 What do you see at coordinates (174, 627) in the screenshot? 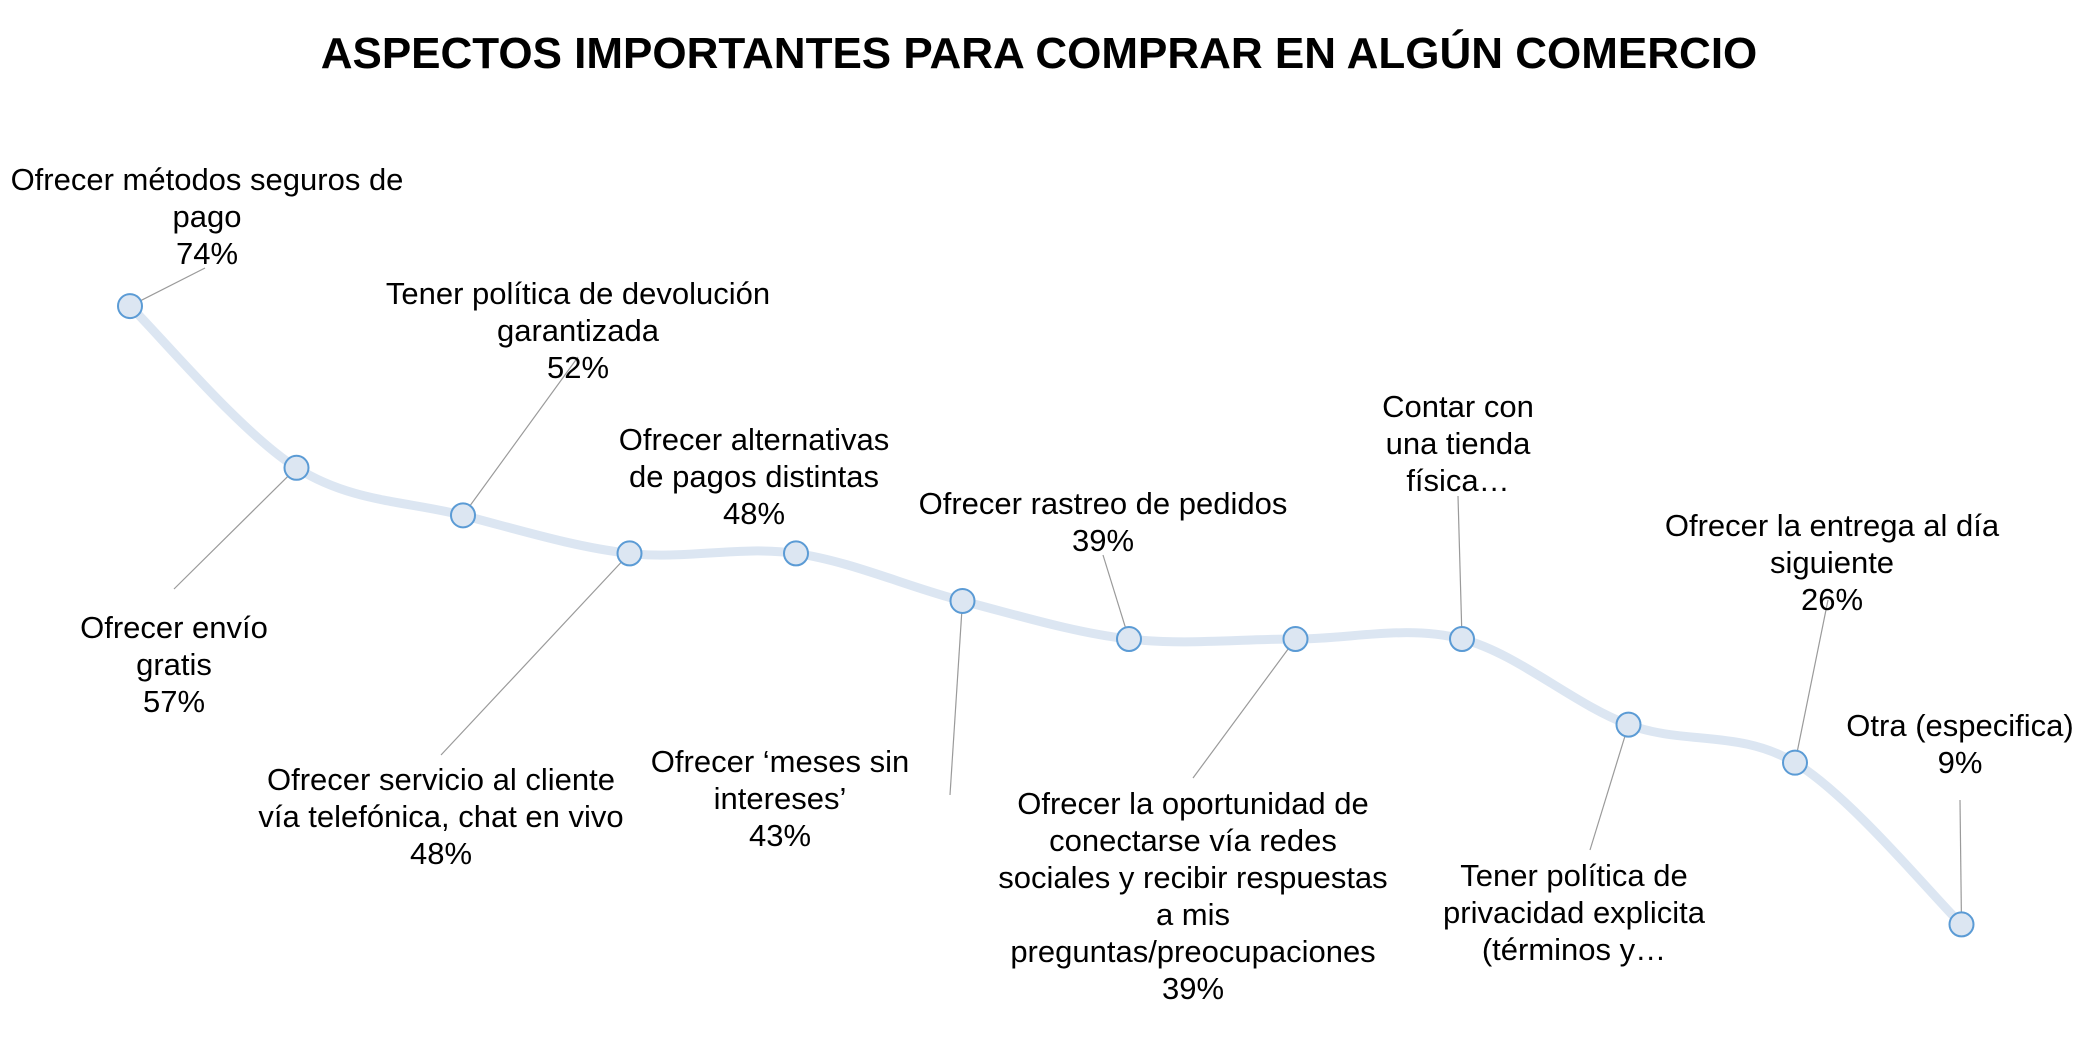
I see `data-label-line: Ofrecer envío` at bounding box center [174, 627].